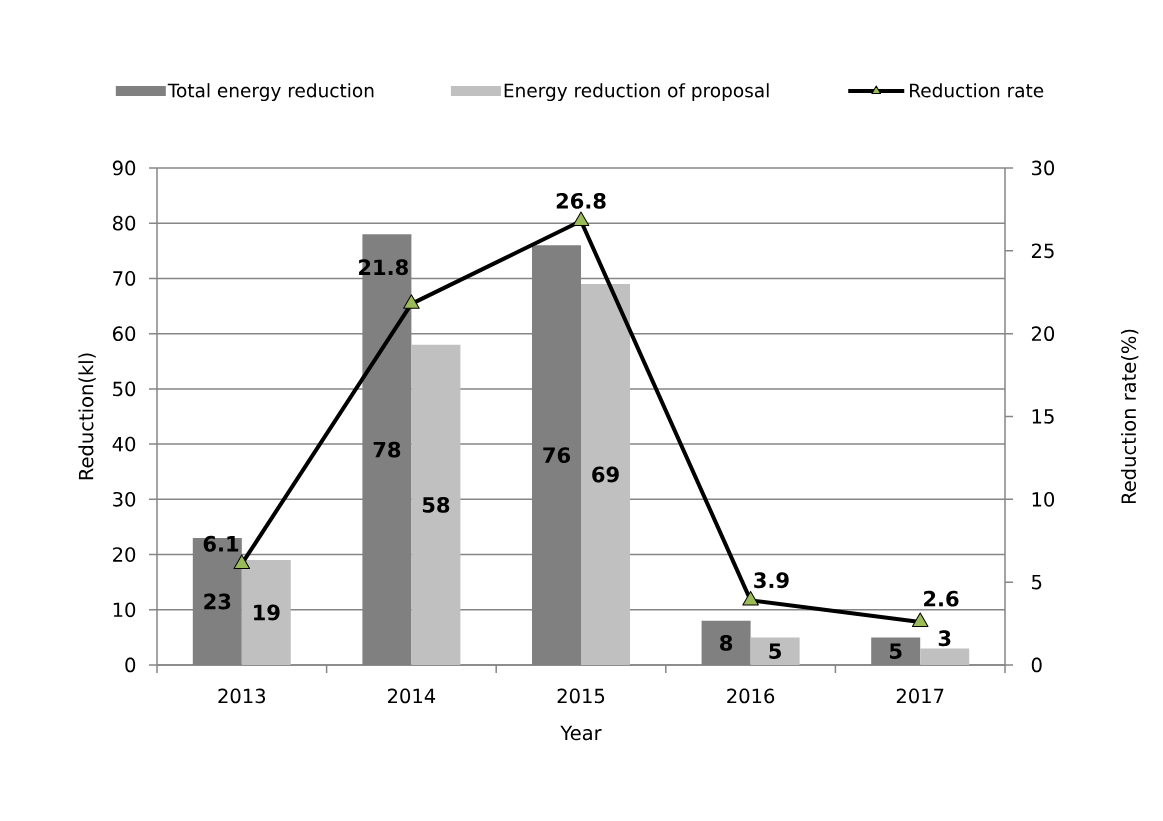 The image size is (1163, 821). I want to click on data-label: 58, so click(436, 504).